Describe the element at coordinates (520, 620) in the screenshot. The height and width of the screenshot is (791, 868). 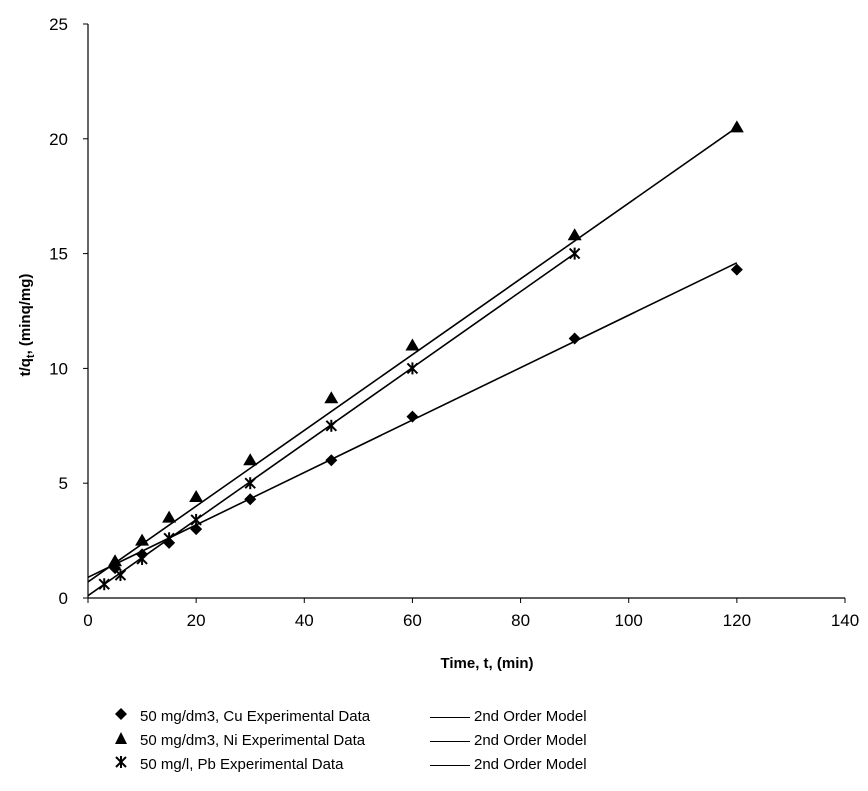
I see `x-tick-label: 80` at that location.